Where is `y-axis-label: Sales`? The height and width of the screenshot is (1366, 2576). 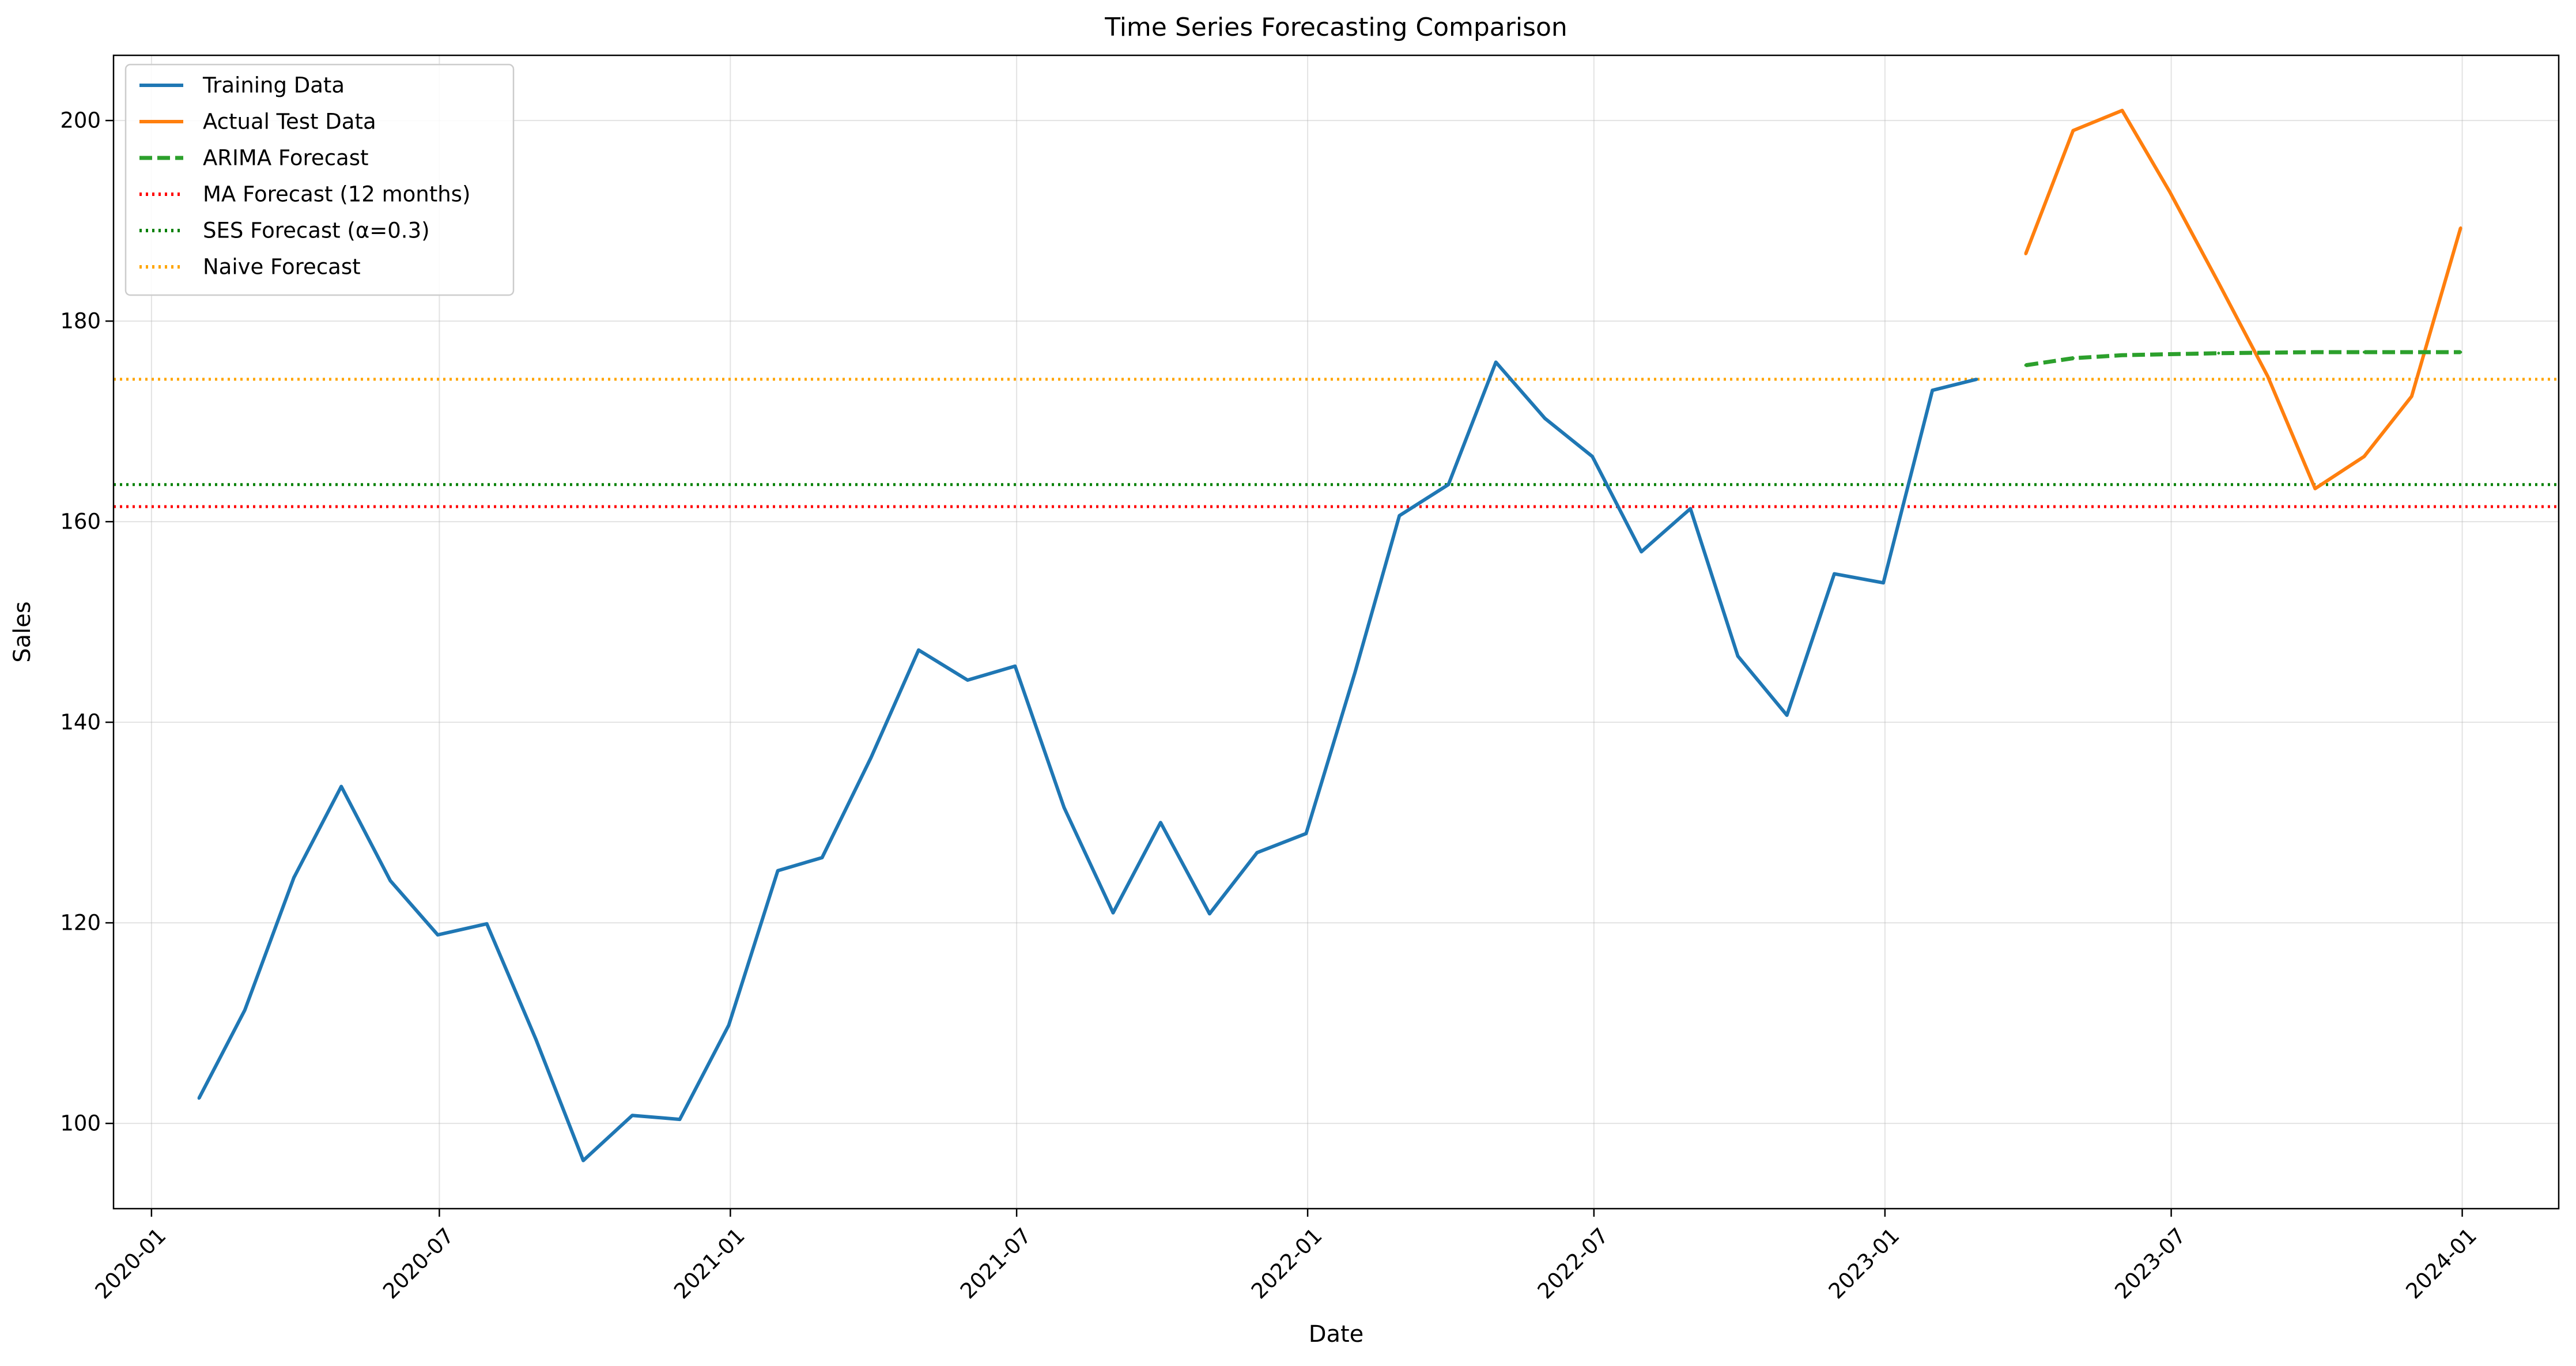 y-axis-label: Sales is located at coordinates (22, 631).